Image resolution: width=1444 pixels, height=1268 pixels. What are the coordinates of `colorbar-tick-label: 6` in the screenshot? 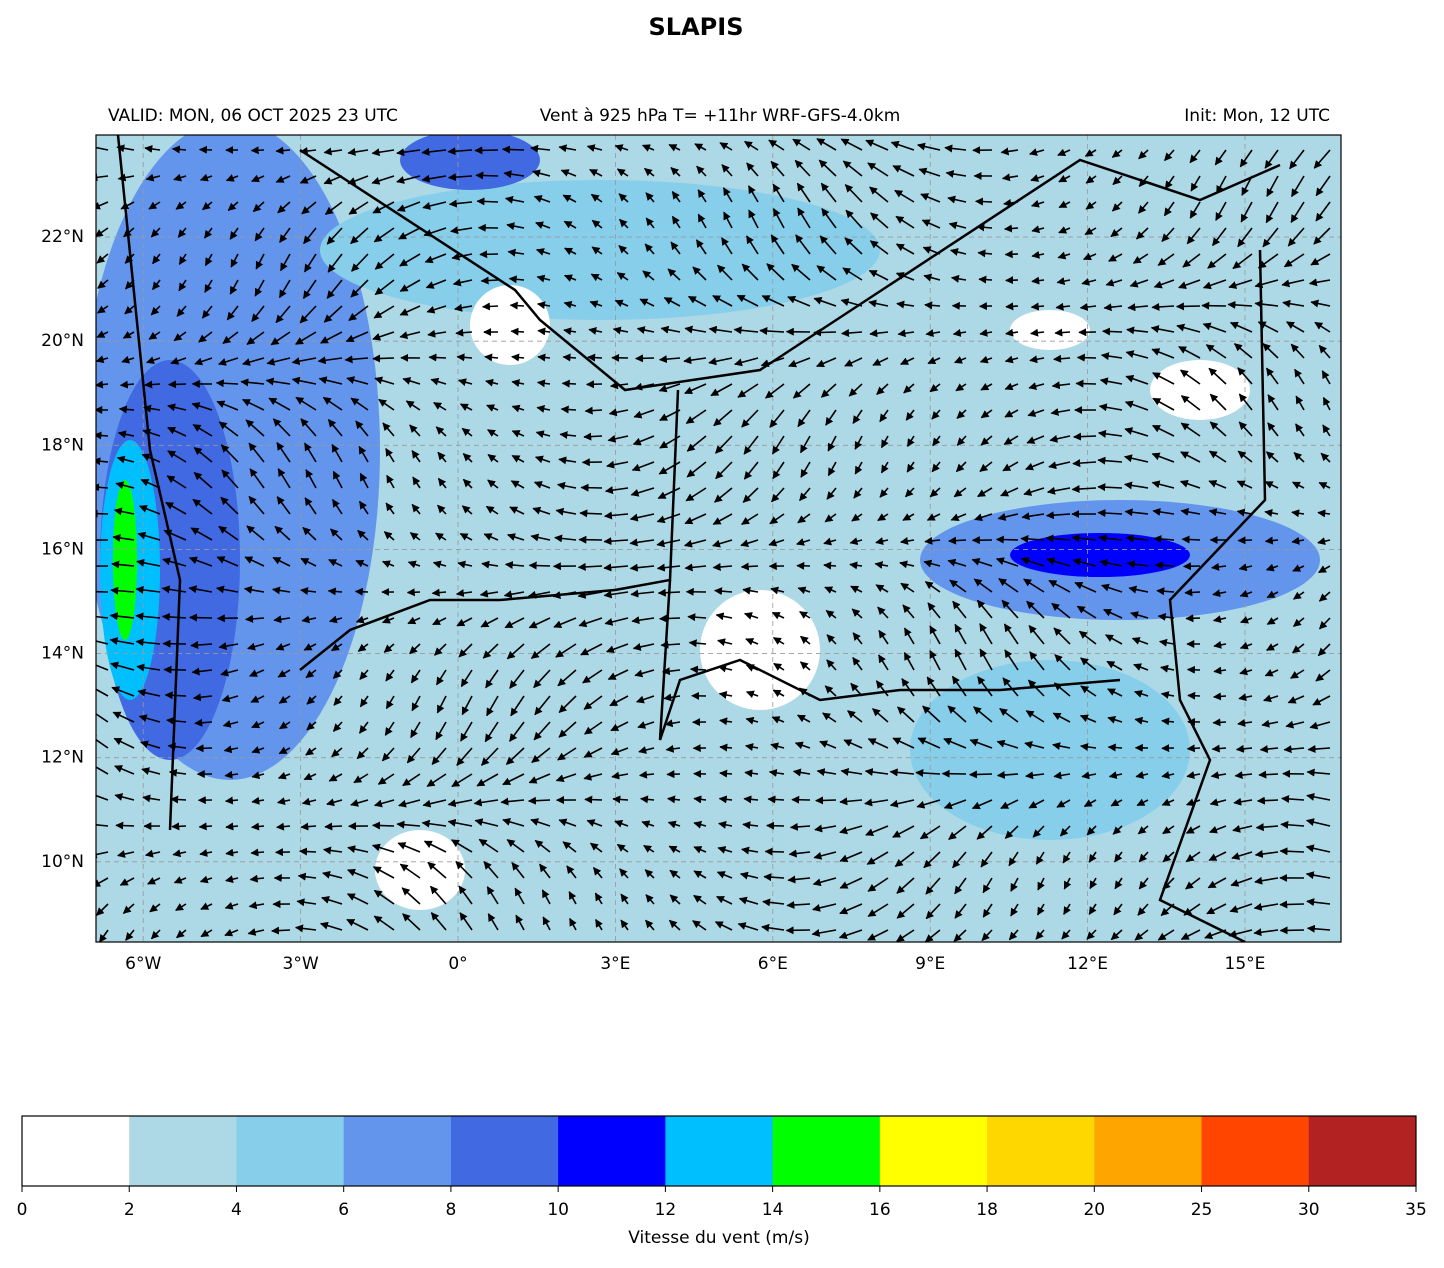 It's located at (343, 1210).